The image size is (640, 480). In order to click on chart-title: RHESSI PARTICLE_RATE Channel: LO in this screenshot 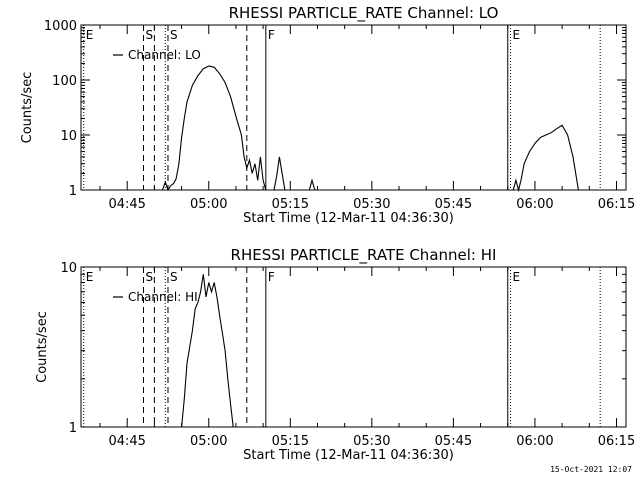, I will do `click(364, 13)`.